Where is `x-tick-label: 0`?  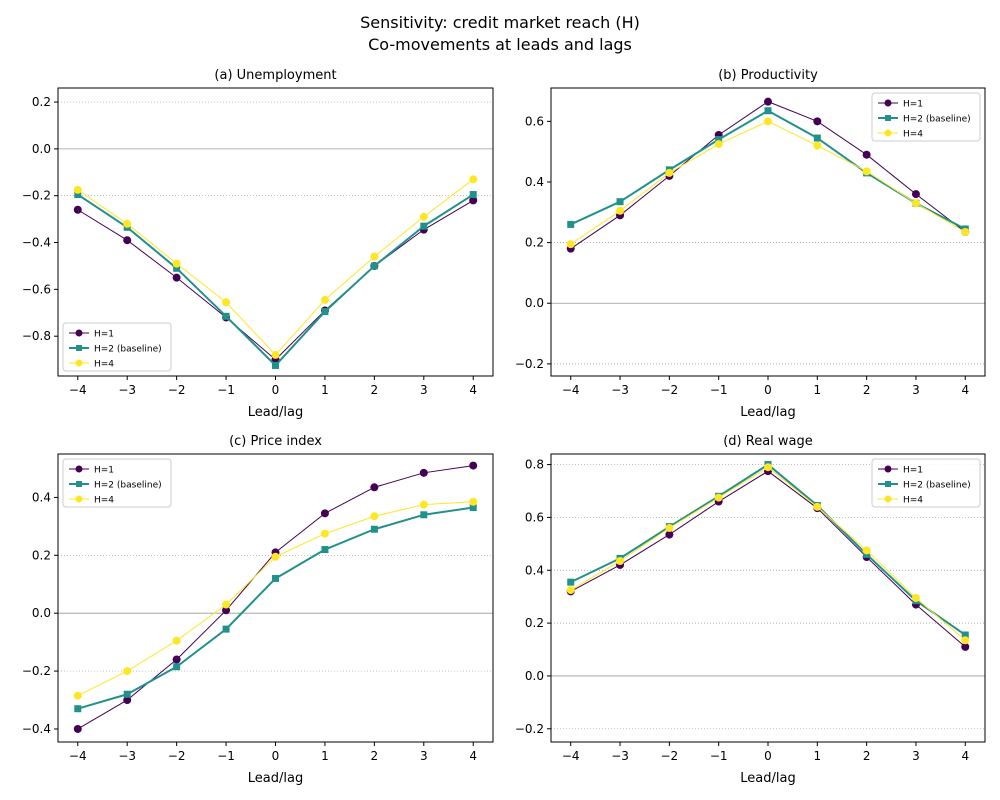 x-tick-label: 0 is located at coordinates (768, 390).